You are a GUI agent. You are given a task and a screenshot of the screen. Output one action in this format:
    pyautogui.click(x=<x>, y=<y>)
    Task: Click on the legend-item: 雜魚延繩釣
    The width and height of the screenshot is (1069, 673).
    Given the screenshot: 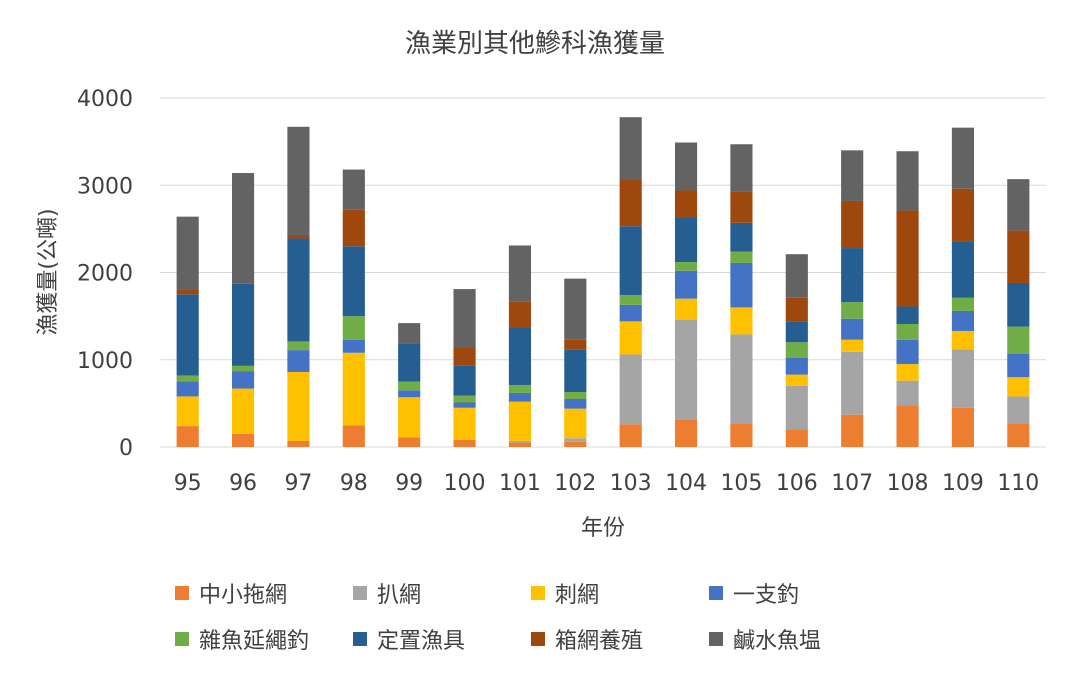 What is the action you would take?
    pyautogui.click(x=264, y=639)
    